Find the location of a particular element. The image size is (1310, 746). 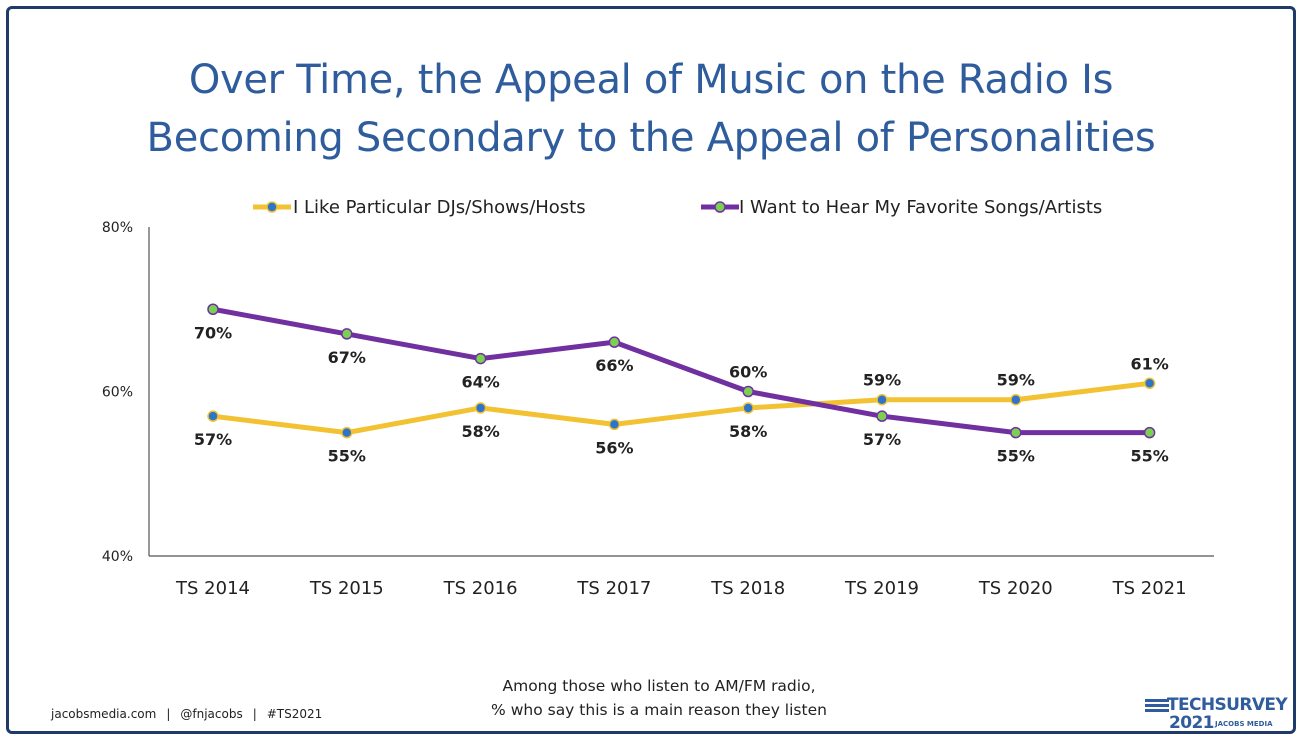

x-tick-label: TS 2017 is located at coordinates (613, 588).